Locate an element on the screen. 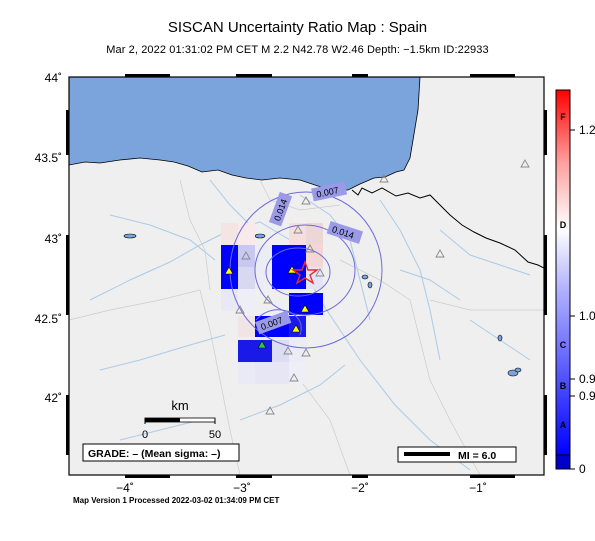  svg-text: F is located at coordinates (563, 117).